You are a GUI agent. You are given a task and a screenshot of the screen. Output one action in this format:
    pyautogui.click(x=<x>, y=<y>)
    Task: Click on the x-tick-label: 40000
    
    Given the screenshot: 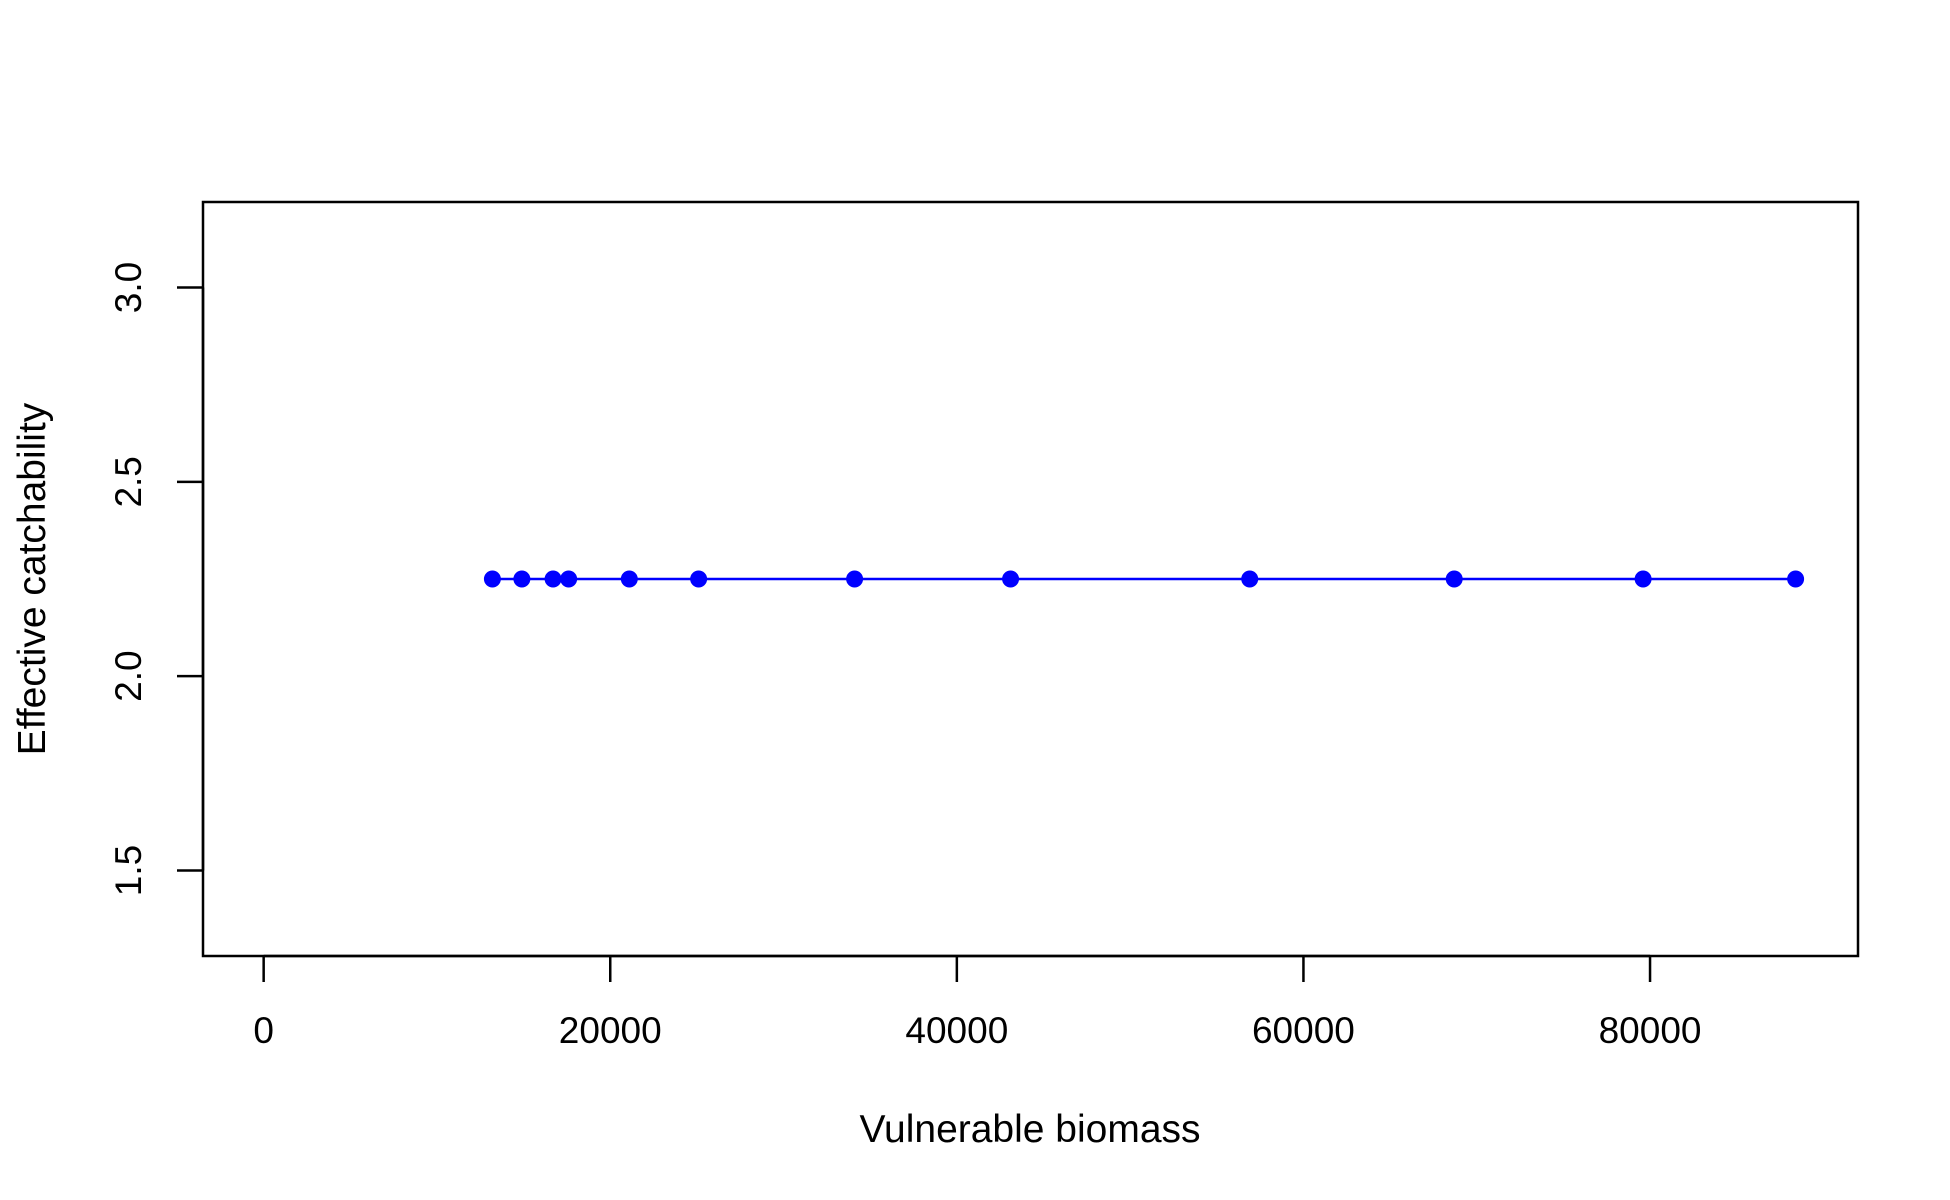 What is the action you would take?
    pyautogui.click(x=956, y=1030)
    